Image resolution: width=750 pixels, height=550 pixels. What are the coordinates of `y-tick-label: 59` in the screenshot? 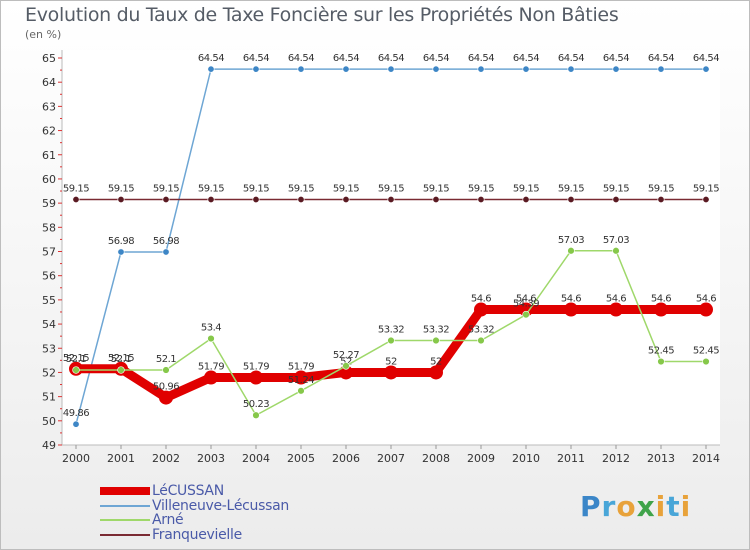 It's located at (49, 203).